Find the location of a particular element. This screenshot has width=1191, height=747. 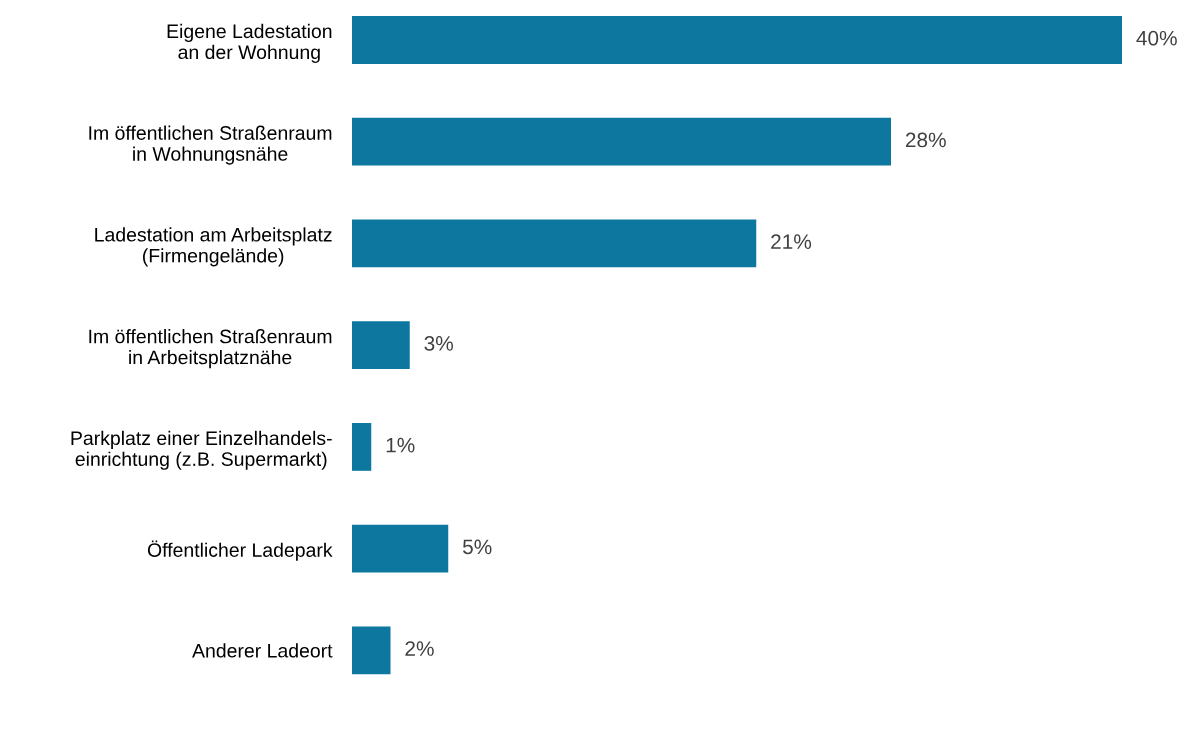

y-tick-label: Anderer Ladeort is located at coordinates (262, 650).